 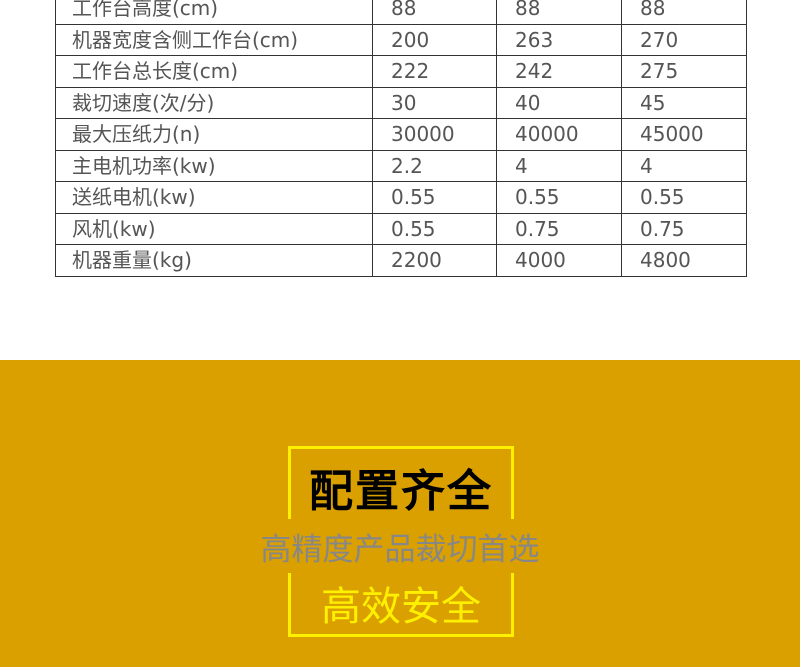 I want to click on spec-label: 机器宽度含侧工作台(cm), so click(x=214, y=39).